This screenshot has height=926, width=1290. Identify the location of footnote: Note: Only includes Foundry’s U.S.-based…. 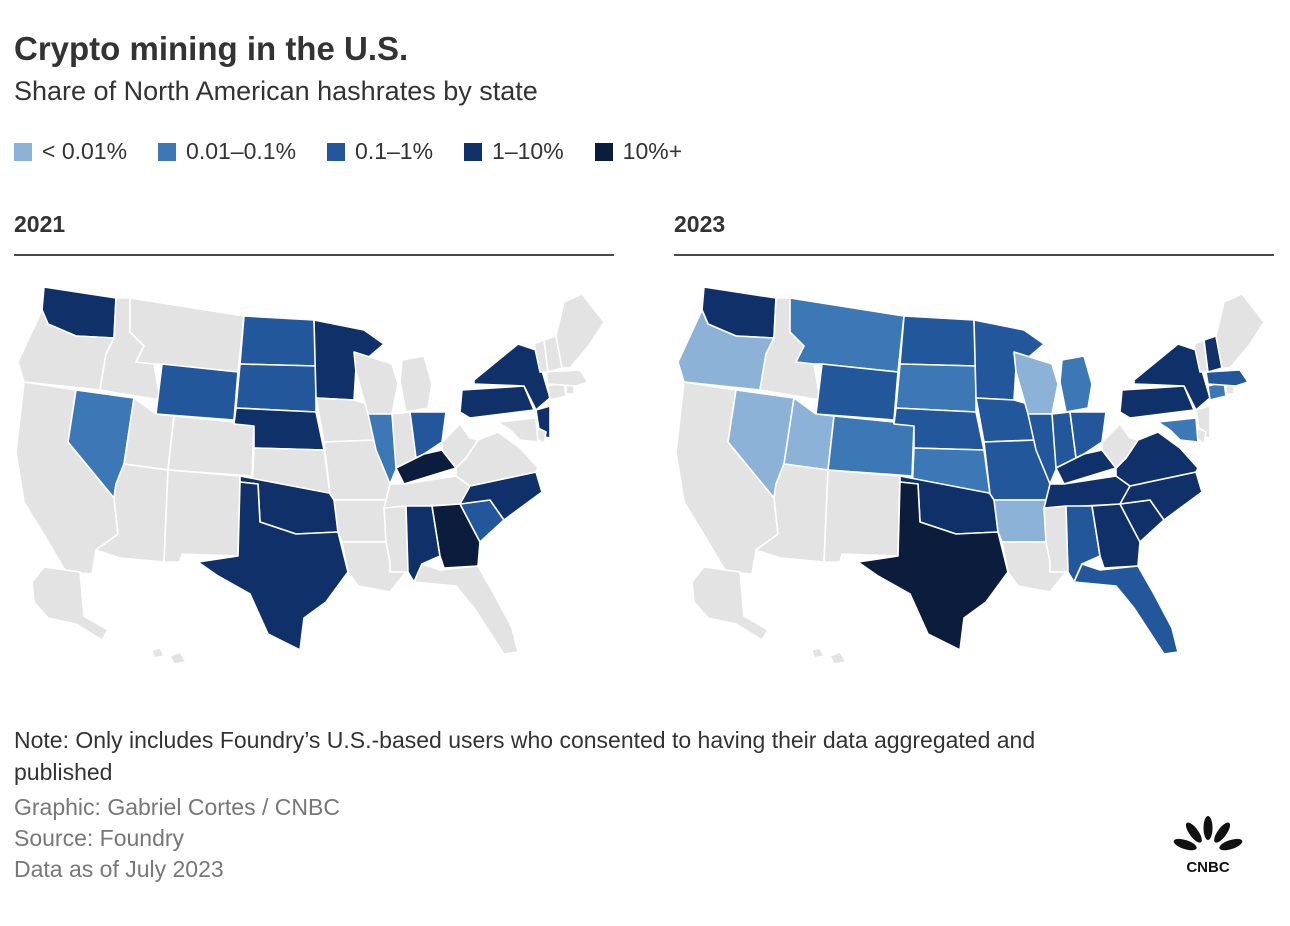
(525, 756).